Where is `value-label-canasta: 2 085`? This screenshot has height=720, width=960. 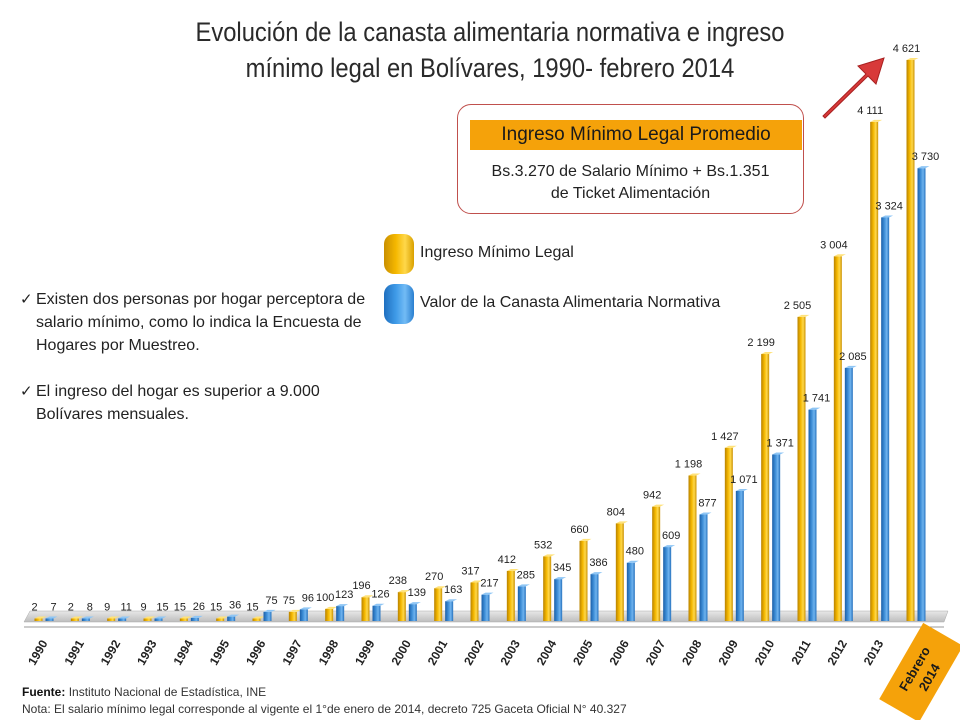 value-label-canasta: 2 085 is located at coordinates (853, 357).